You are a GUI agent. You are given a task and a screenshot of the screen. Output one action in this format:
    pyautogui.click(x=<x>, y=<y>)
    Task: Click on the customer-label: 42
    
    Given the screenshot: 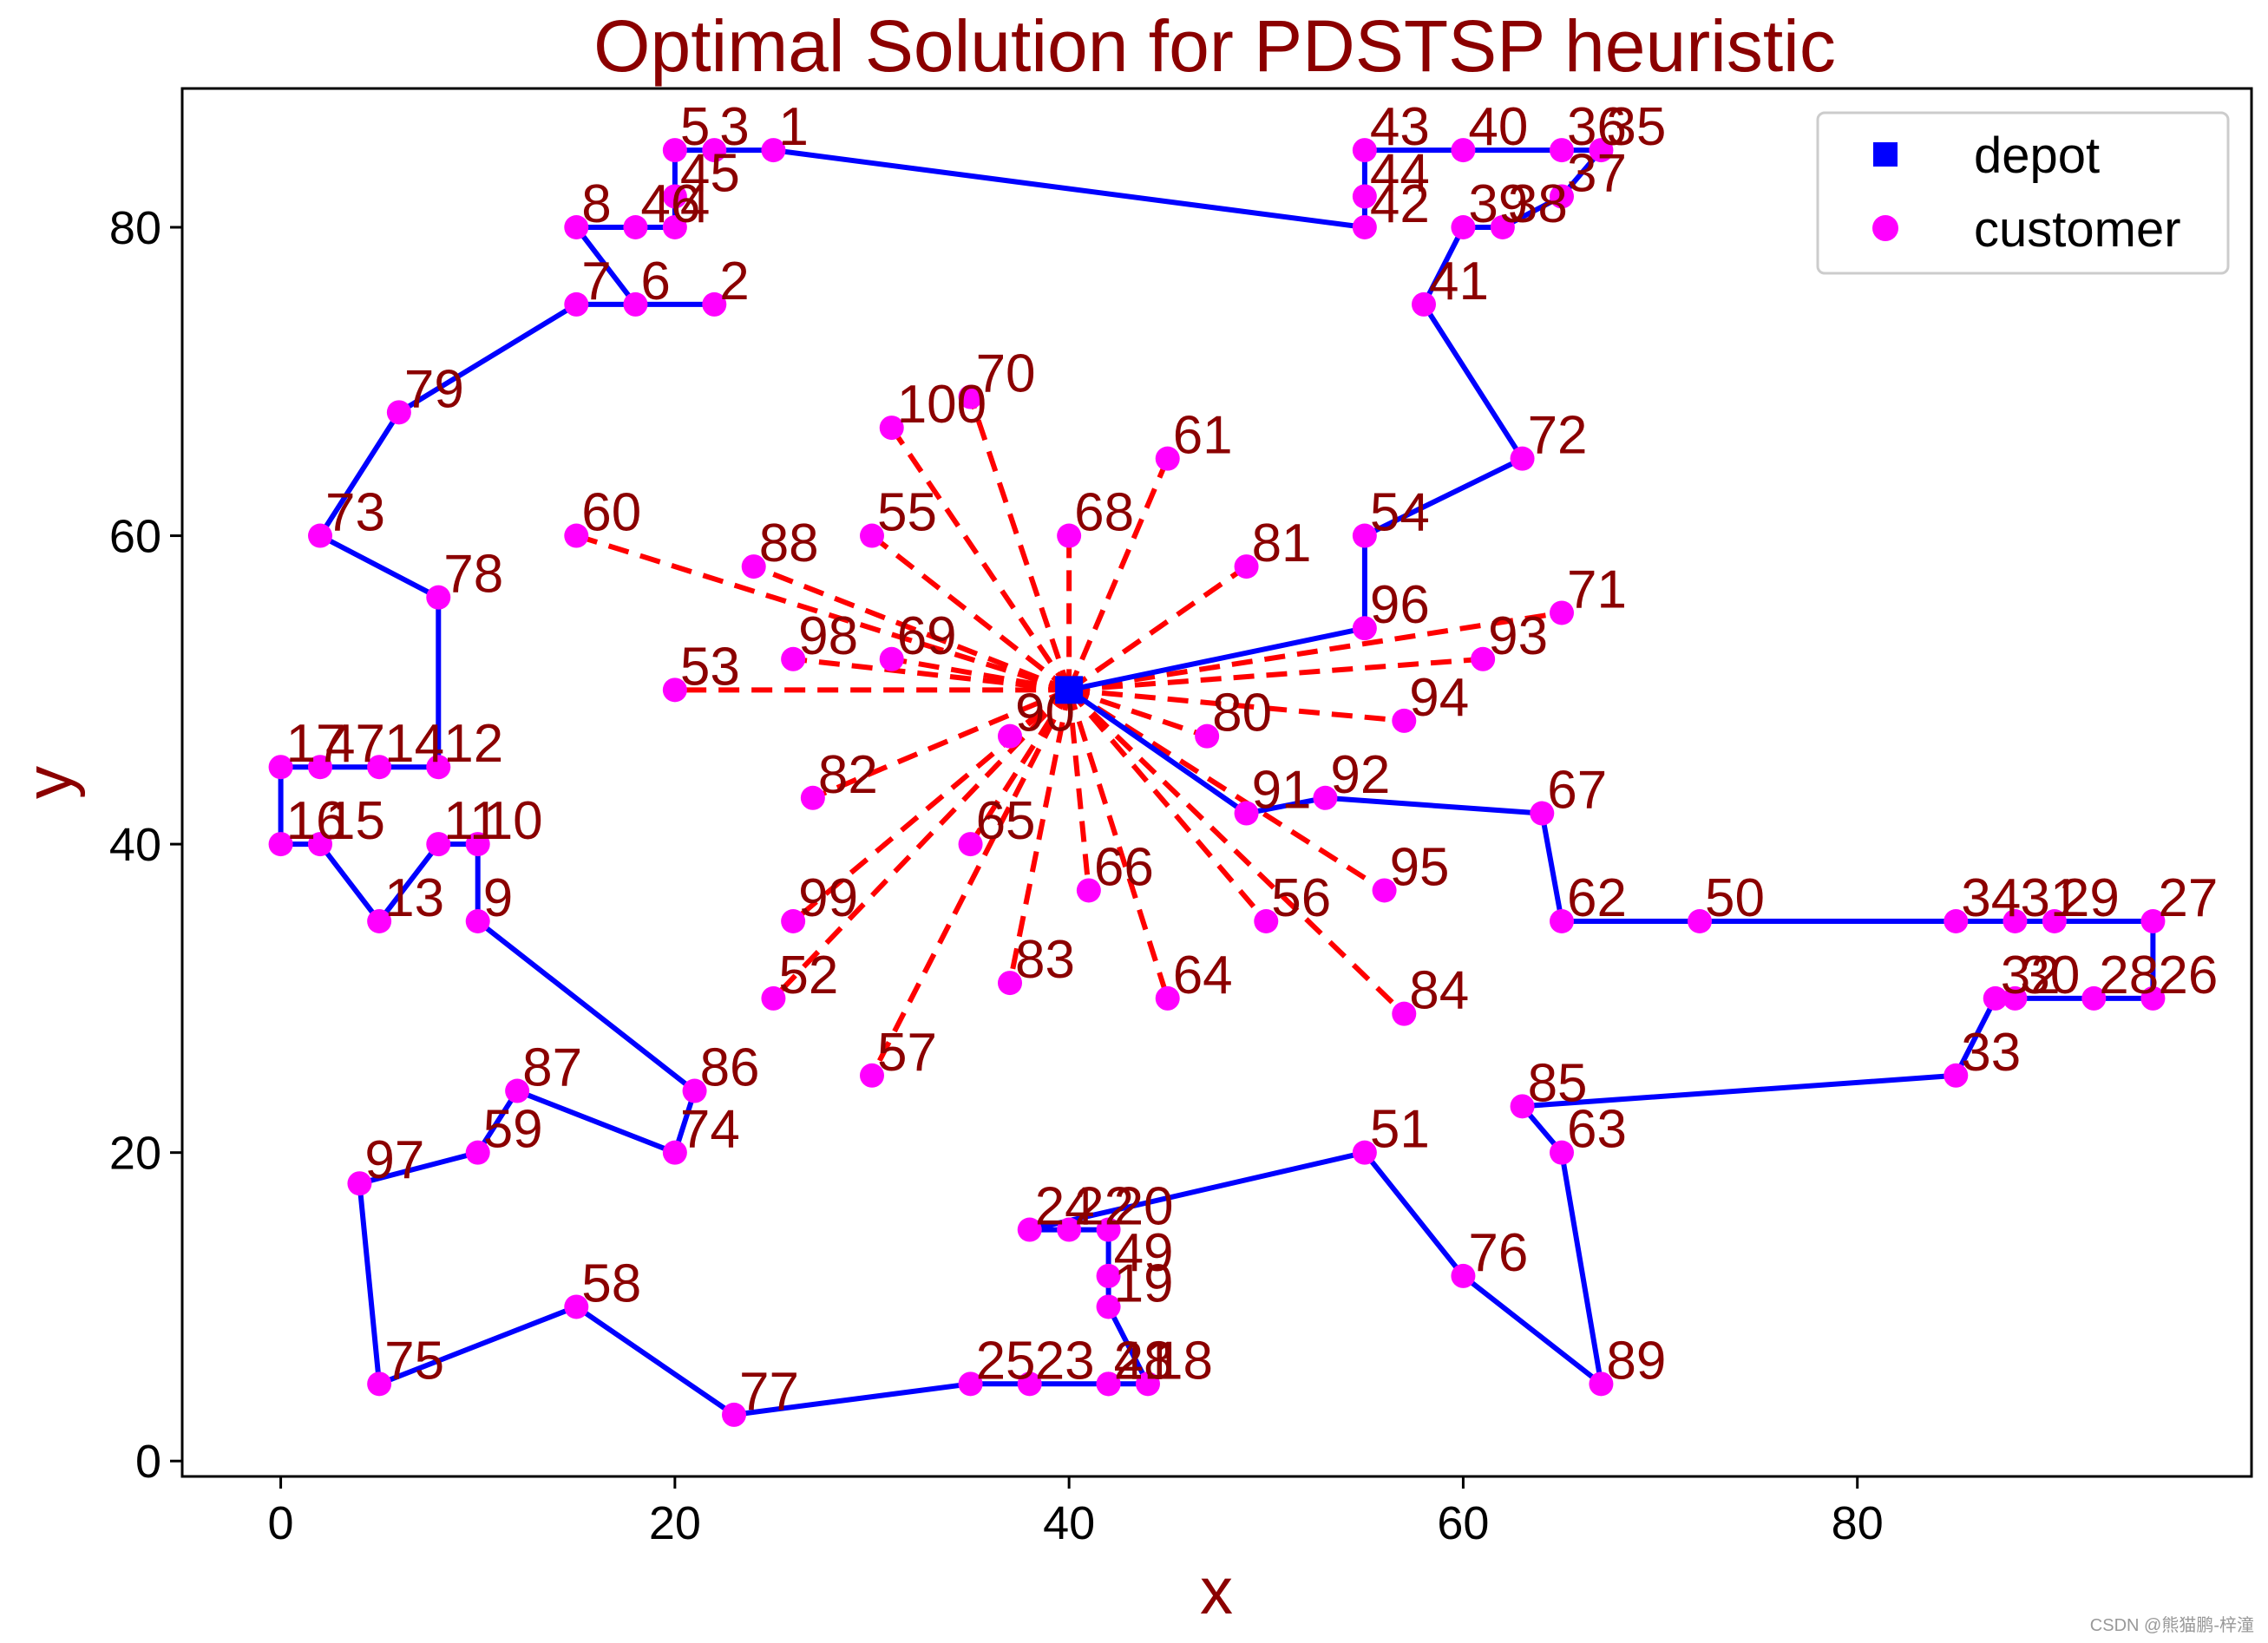 What is the action you would take?
    pyautogui.click(x=1400, y=204)
    